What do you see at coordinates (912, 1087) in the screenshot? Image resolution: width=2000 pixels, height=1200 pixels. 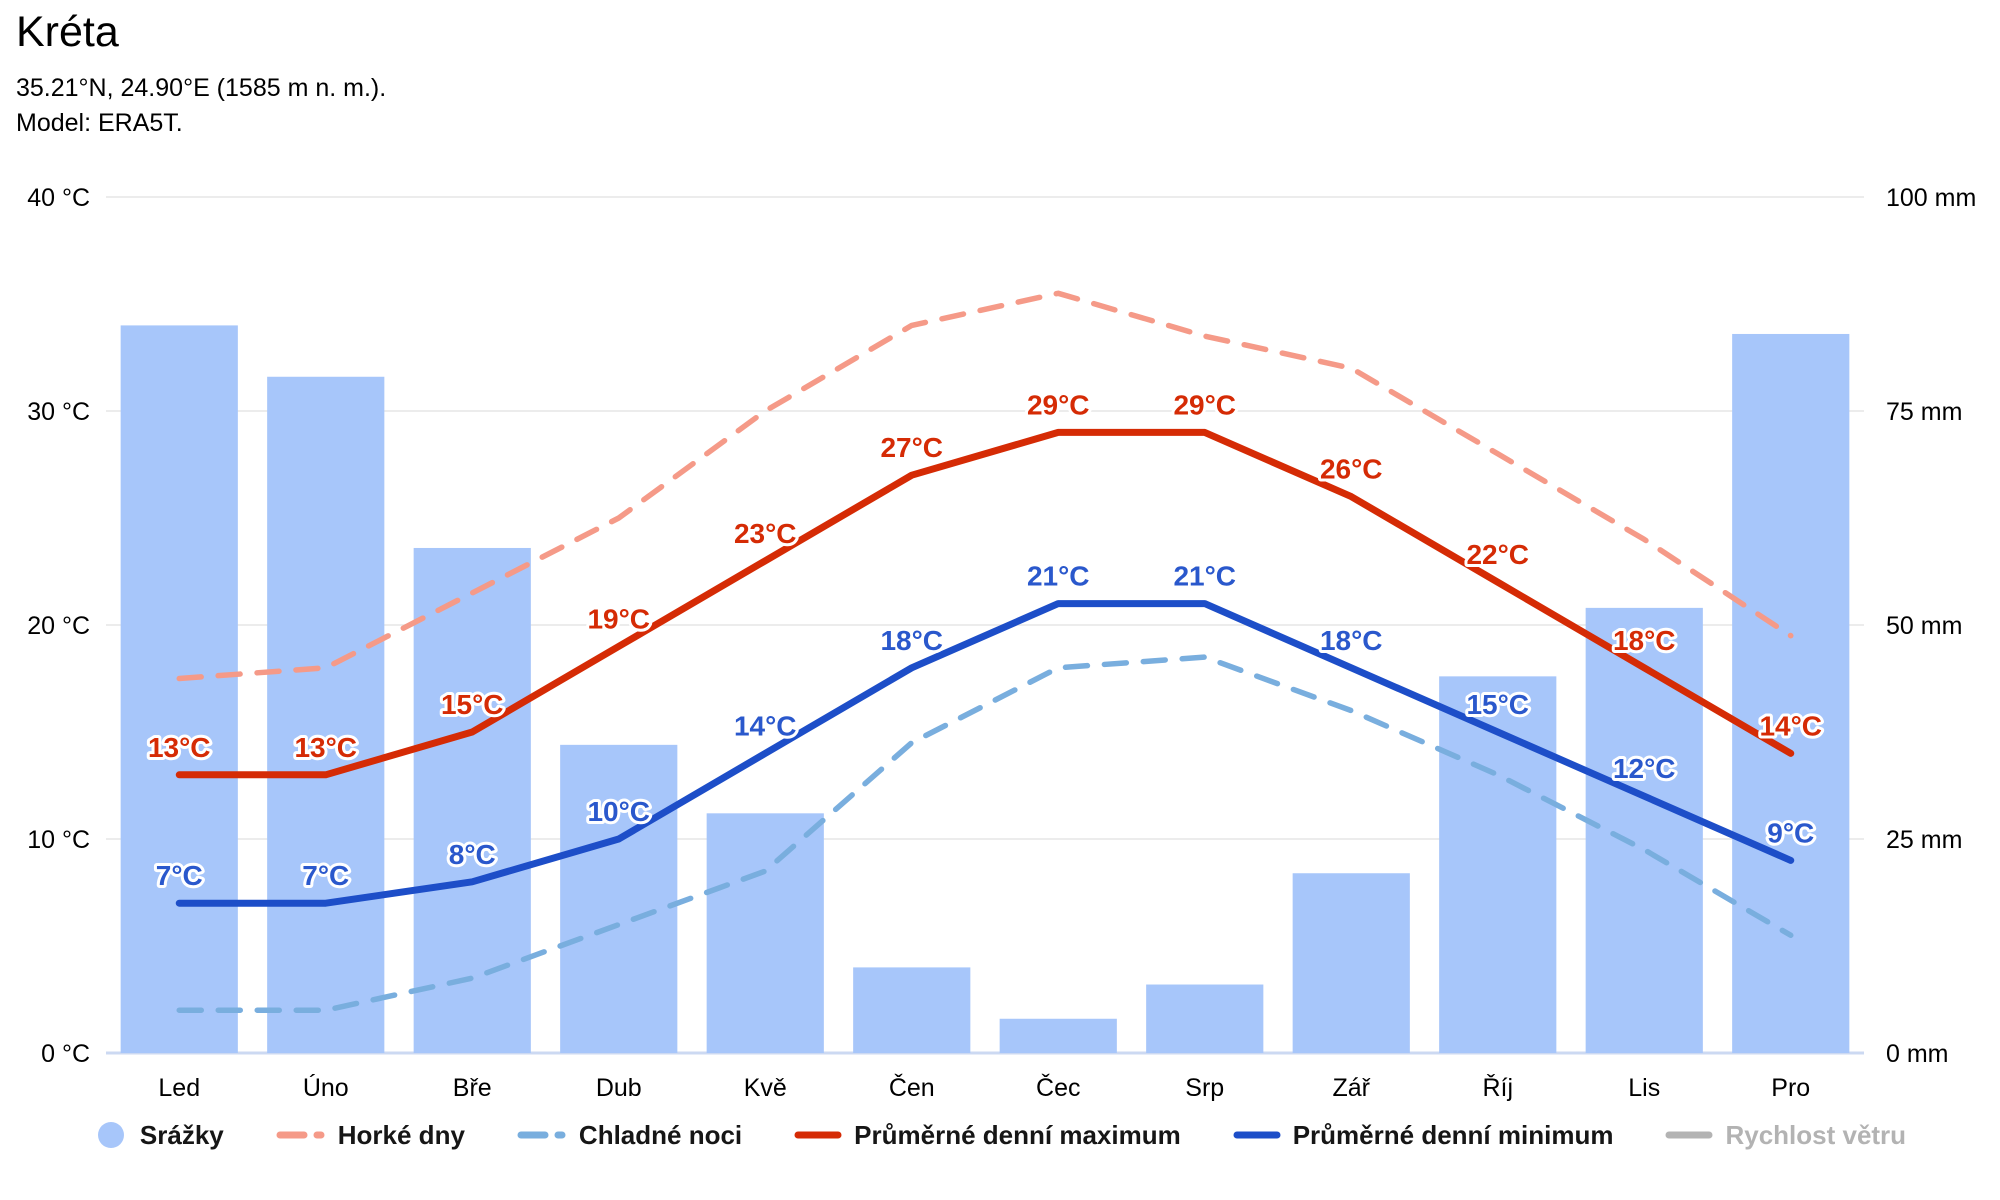 I see `x-axis-label: Čen` at bounding box center [912, 1087].